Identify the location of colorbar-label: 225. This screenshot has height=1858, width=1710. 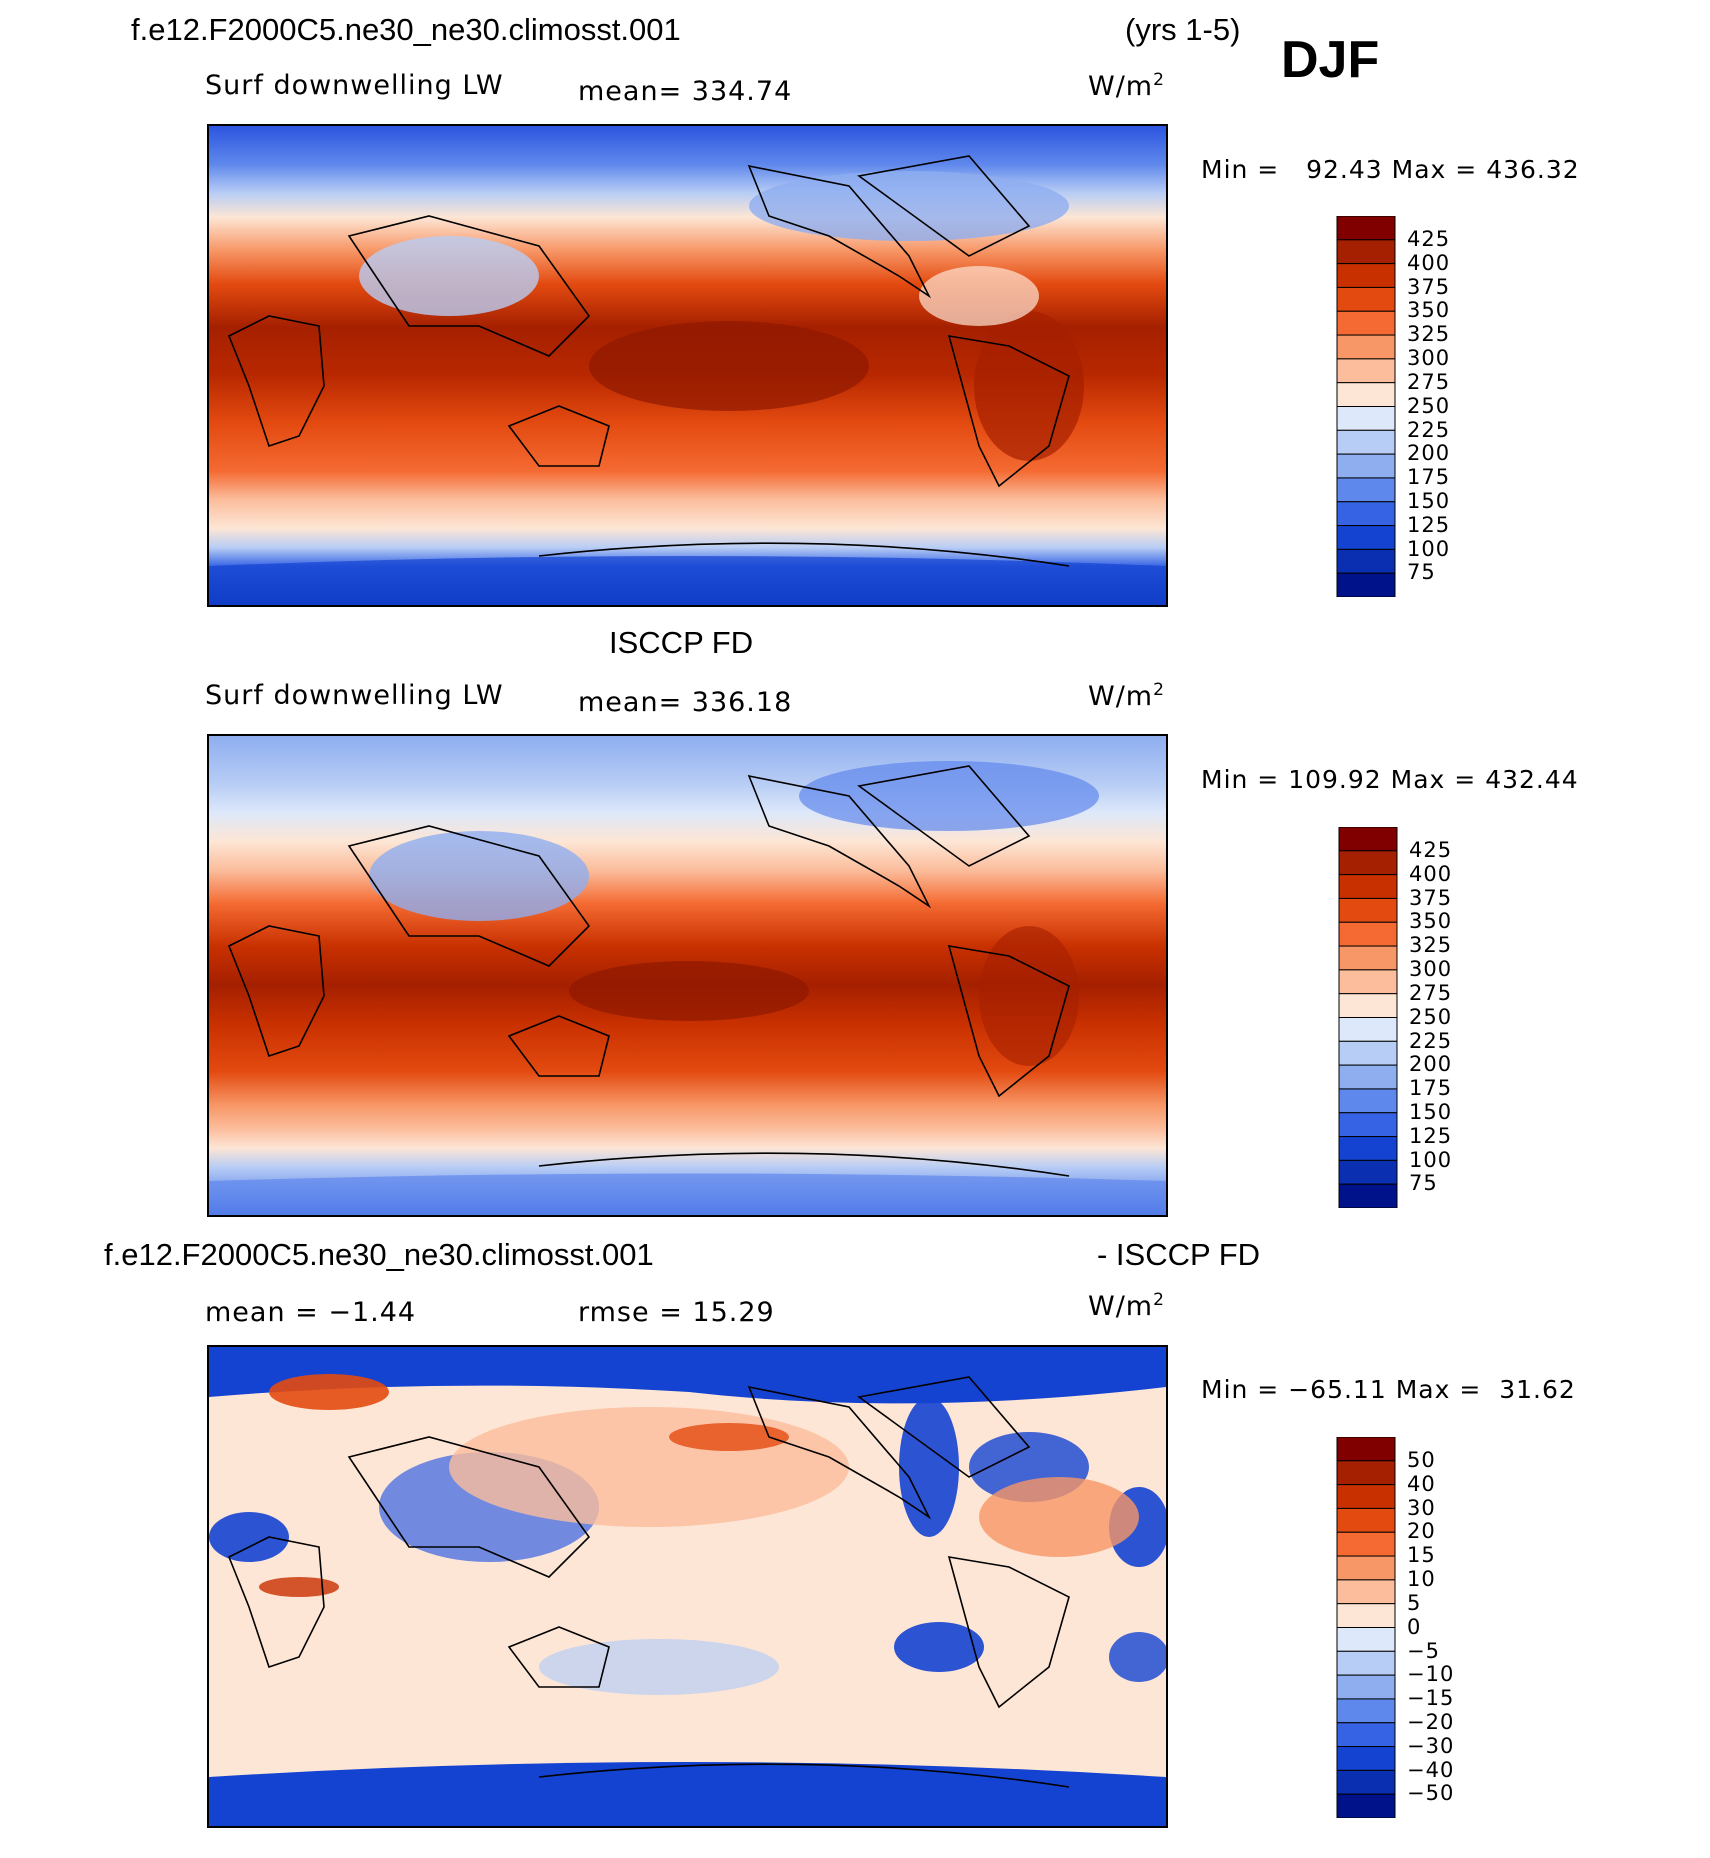
(1429, 429).